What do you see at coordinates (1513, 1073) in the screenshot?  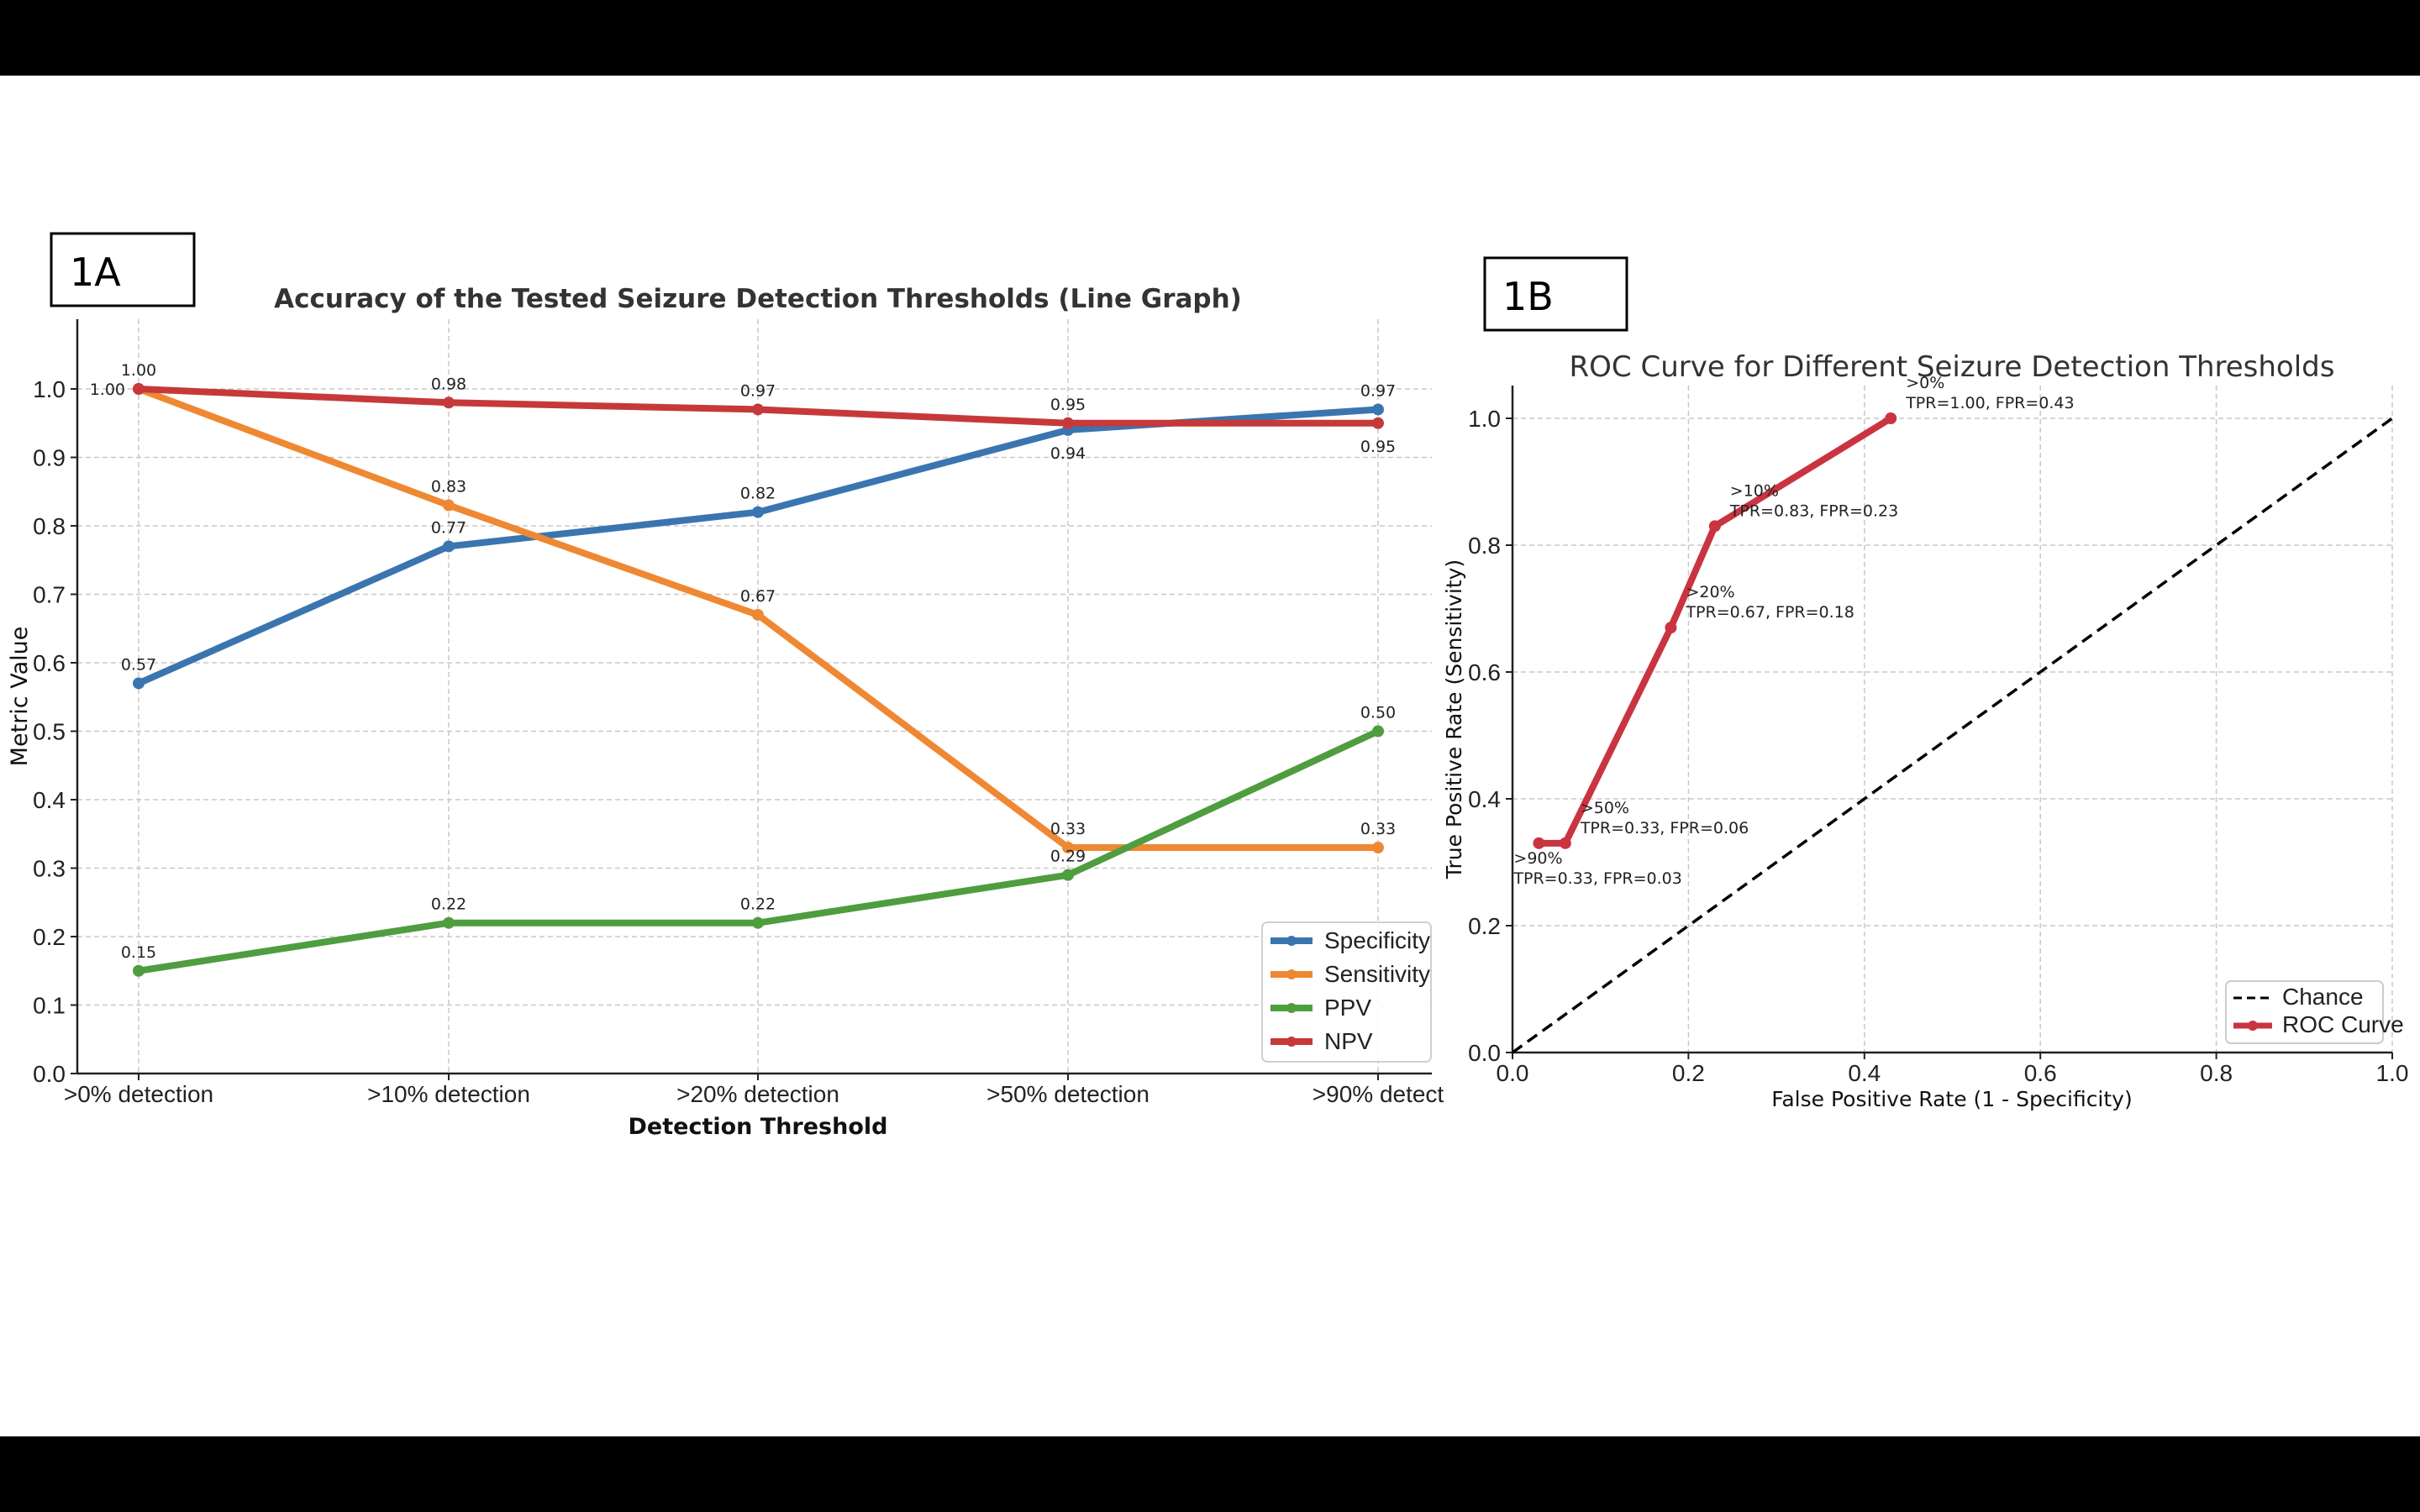 I see `x-tick-label: 0.0` at bounding box center [1513, 1073].